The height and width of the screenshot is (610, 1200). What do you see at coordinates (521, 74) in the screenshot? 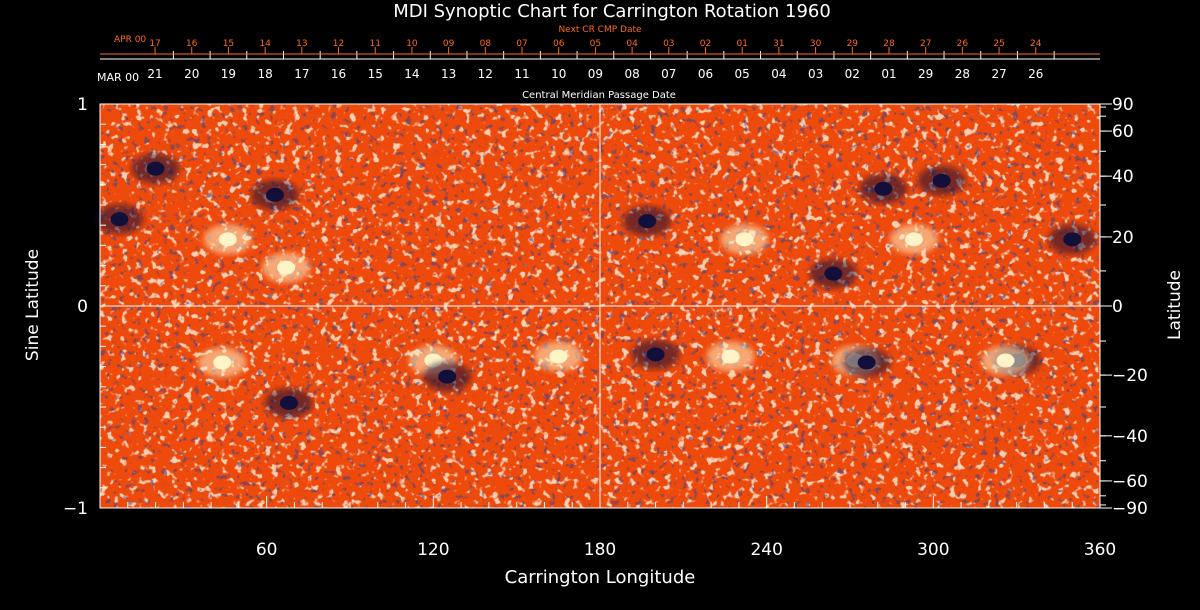
I see `cmp-tick-label: 11` at bounding box center [521, 74].